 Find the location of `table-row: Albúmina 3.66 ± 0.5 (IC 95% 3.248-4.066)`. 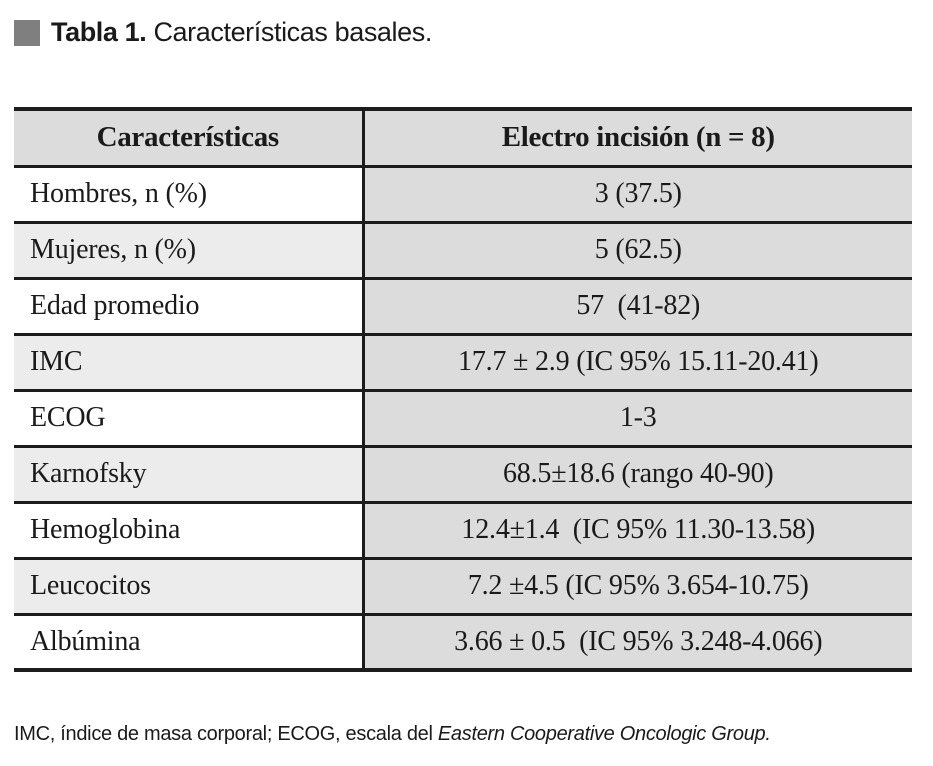

table-row: Albúmina 3.66 ± 0.5 (IC 95% 3.248-4.066) is located at coordinates (463, 642).